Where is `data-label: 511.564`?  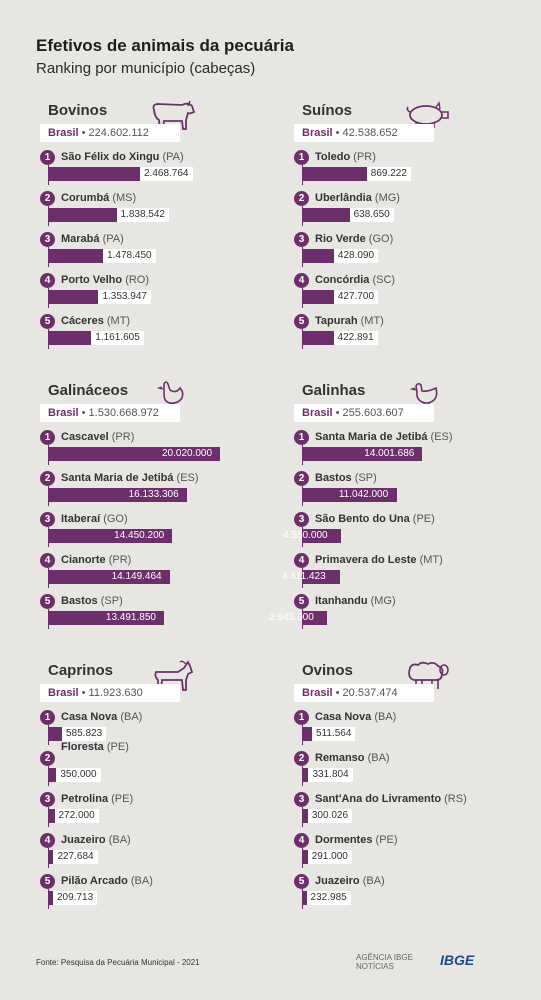 data-label: 511.564 is located at coordinates (334, 734).